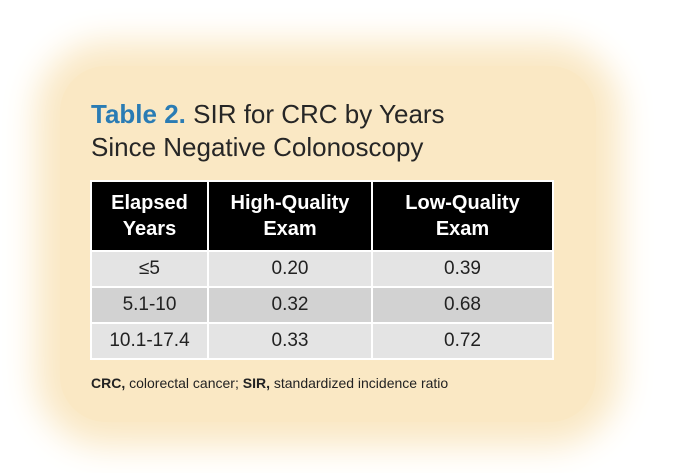 Image resolution: width=700 pixels, height=473 pixels. Describe the element at coordinates (462, 203) in the screenshot. I see `header-line: Low-Quality` at that location.